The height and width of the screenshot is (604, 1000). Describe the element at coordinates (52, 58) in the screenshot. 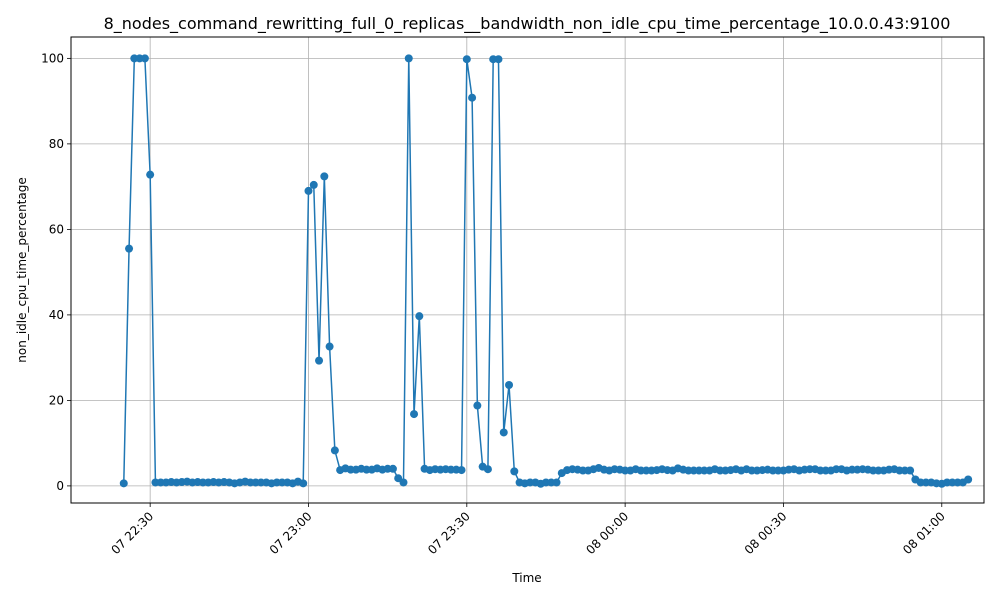

I see `y-tick-label: 100` at that location.